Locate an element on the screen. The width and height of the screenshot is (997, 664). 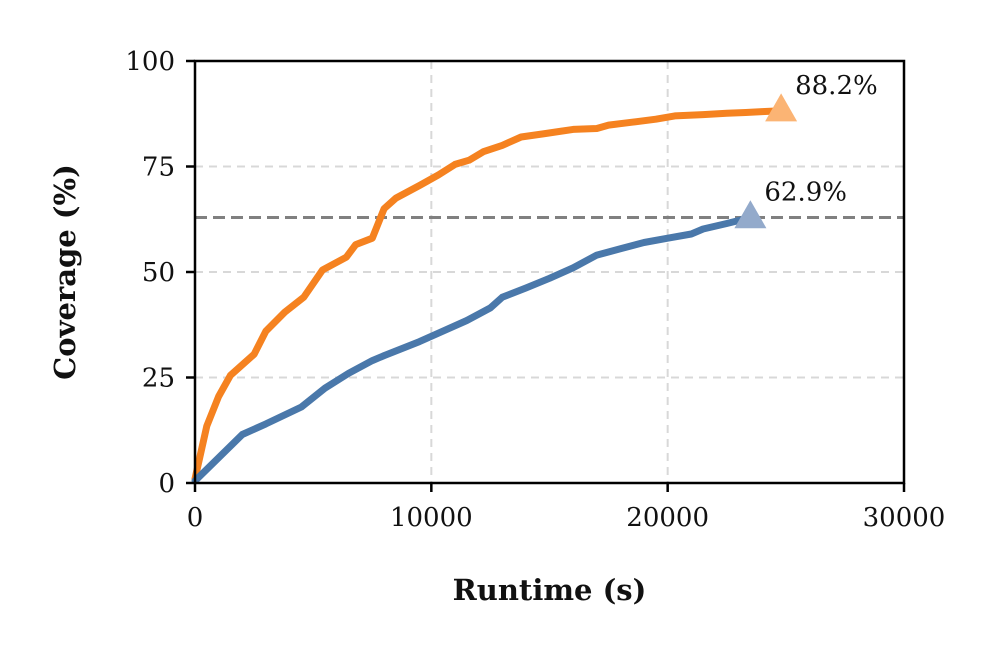
x-tick-label-1: 10000 is located at coordinates (431, 518).